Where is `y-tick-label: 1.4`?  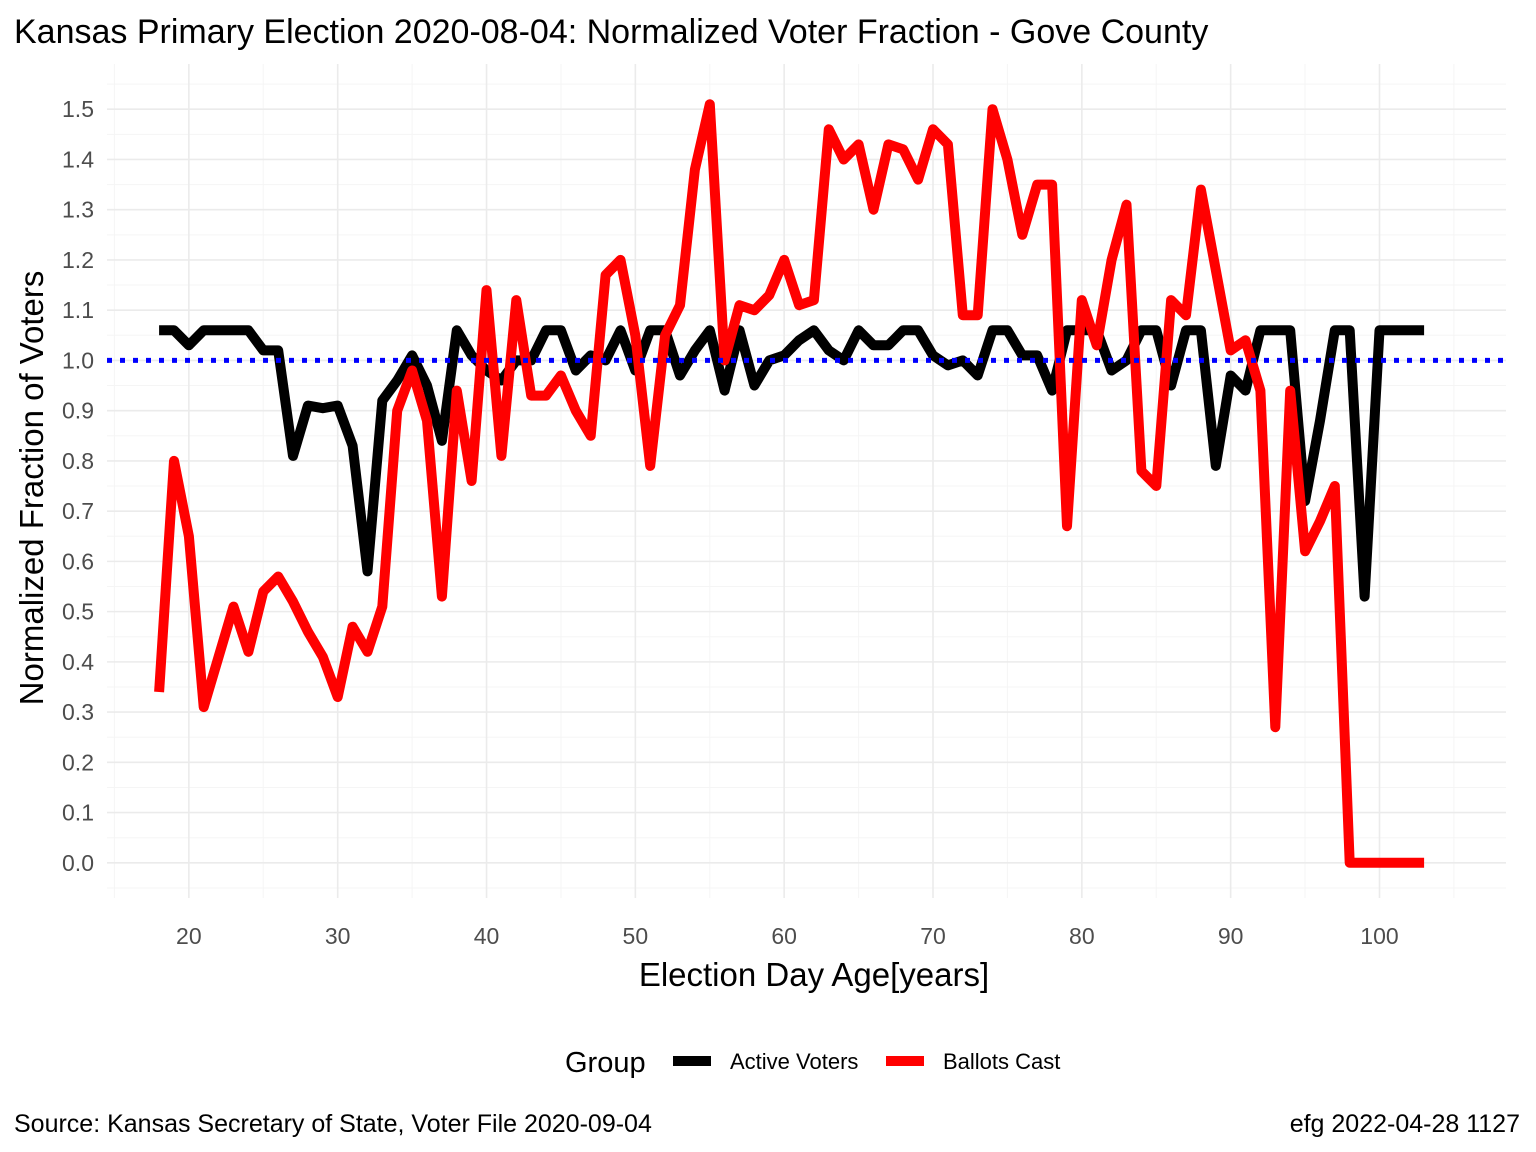
y-tick-label: 1.4 is located at coordinates (78, 159).